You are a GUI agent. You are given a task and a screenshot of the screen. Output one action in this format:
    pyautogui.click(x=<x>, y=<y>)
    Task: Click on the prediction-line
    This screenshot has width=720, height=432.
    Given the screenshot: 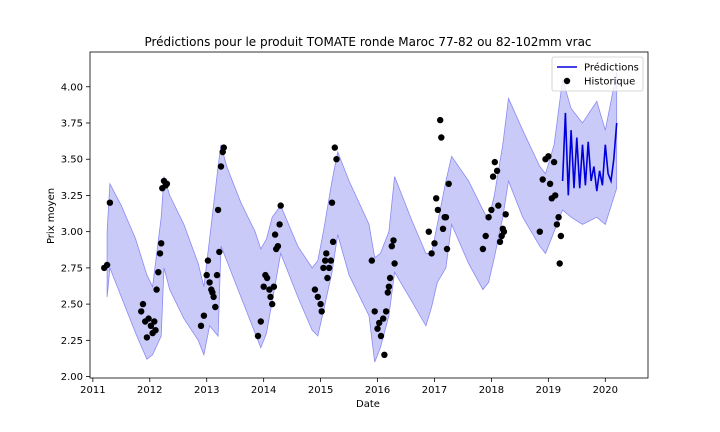 What is the action you would take?
    pyautogui.click(x=589, y=154)
    